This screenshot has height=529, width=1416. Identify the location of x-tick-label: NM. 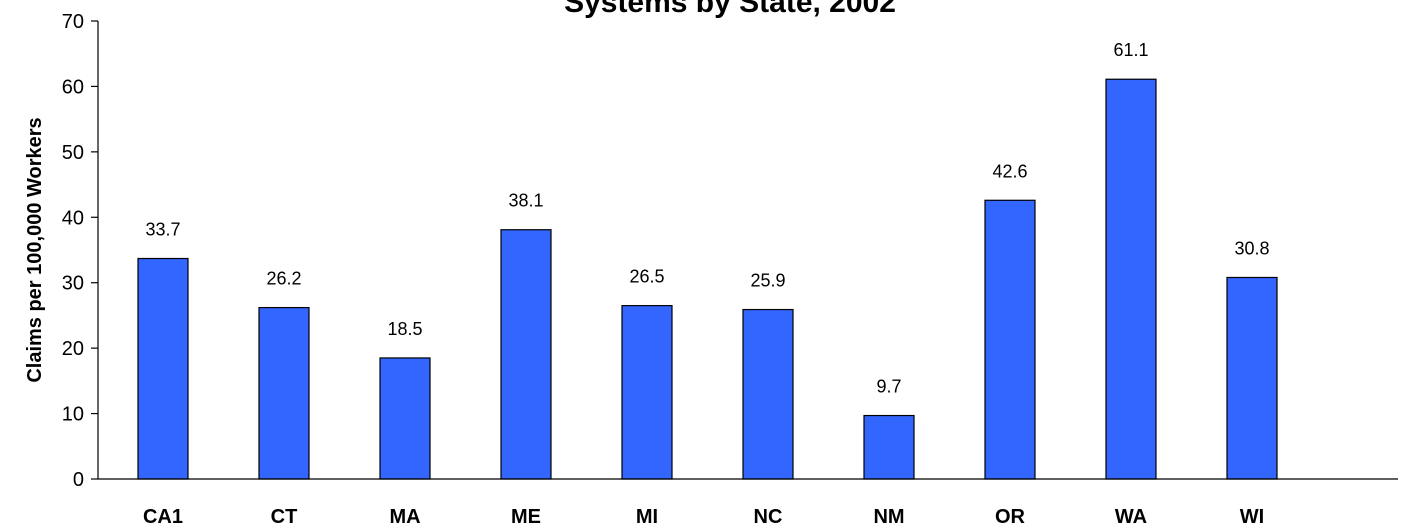
(888, 517).